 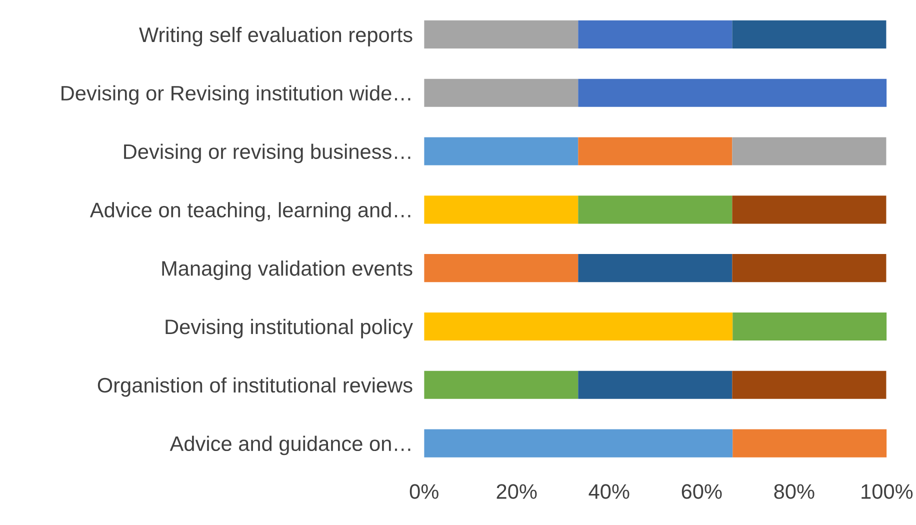 I want to click on x-tick-label: 40%, so click(x=609, y=491).